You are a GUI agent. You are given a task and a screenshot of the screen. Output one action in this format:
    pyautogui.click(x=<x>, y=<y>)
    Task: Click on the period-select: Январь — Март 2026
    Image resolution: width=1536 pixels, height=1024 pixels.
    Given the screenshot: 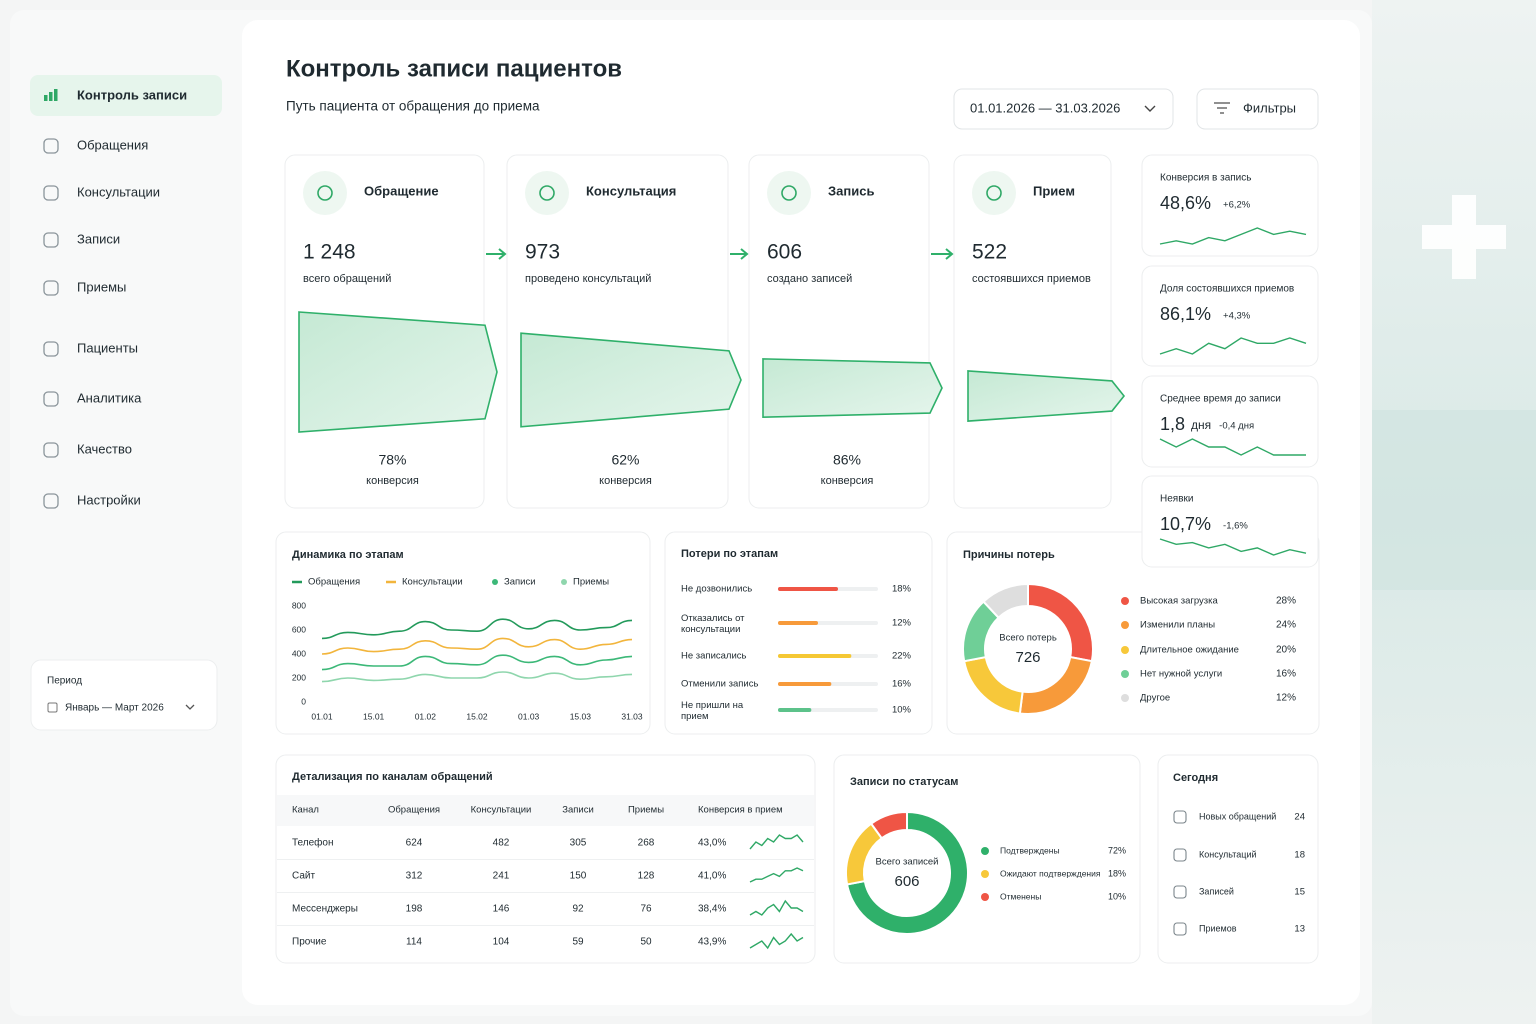 What is the action you would take?
    pyautogui.click(x=114, y=708)
    